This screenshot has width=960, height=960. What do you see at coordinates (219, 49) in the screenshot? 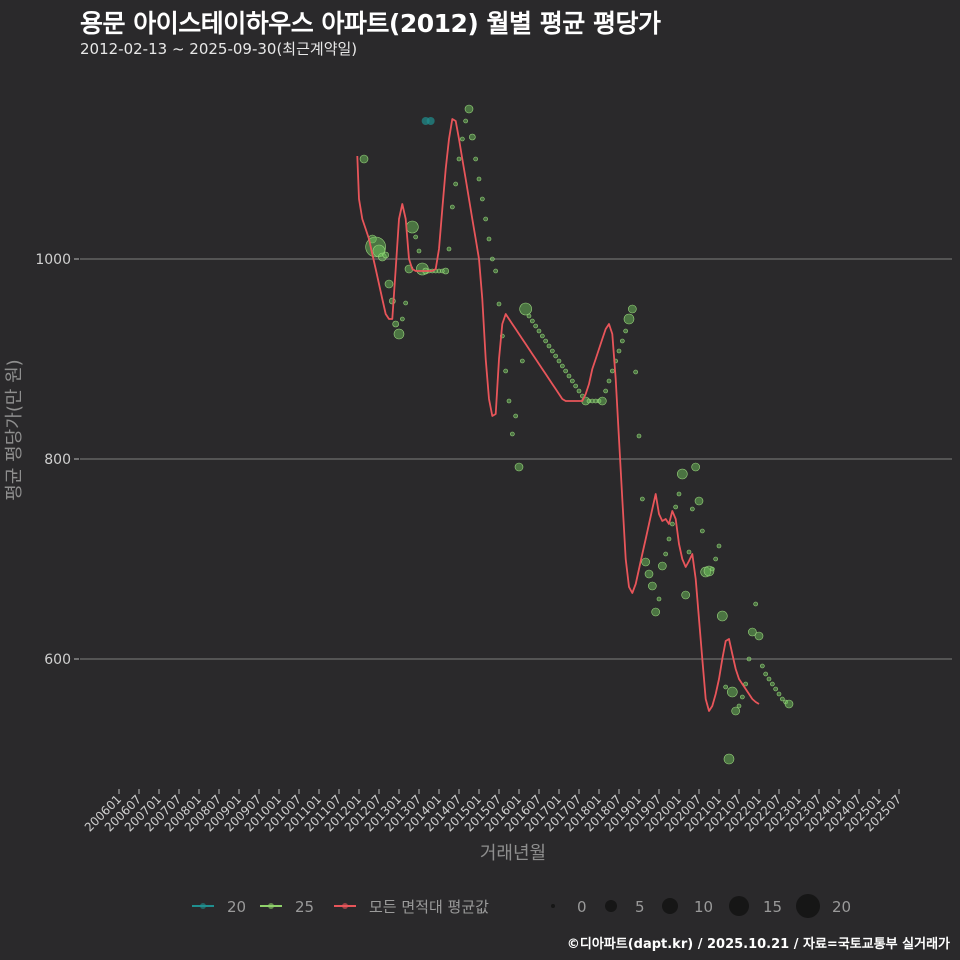
I see `chart-subtitle: 2012-02-13 ~ 2025-09-30(최근계약일)` at bounding box center [219, 49].